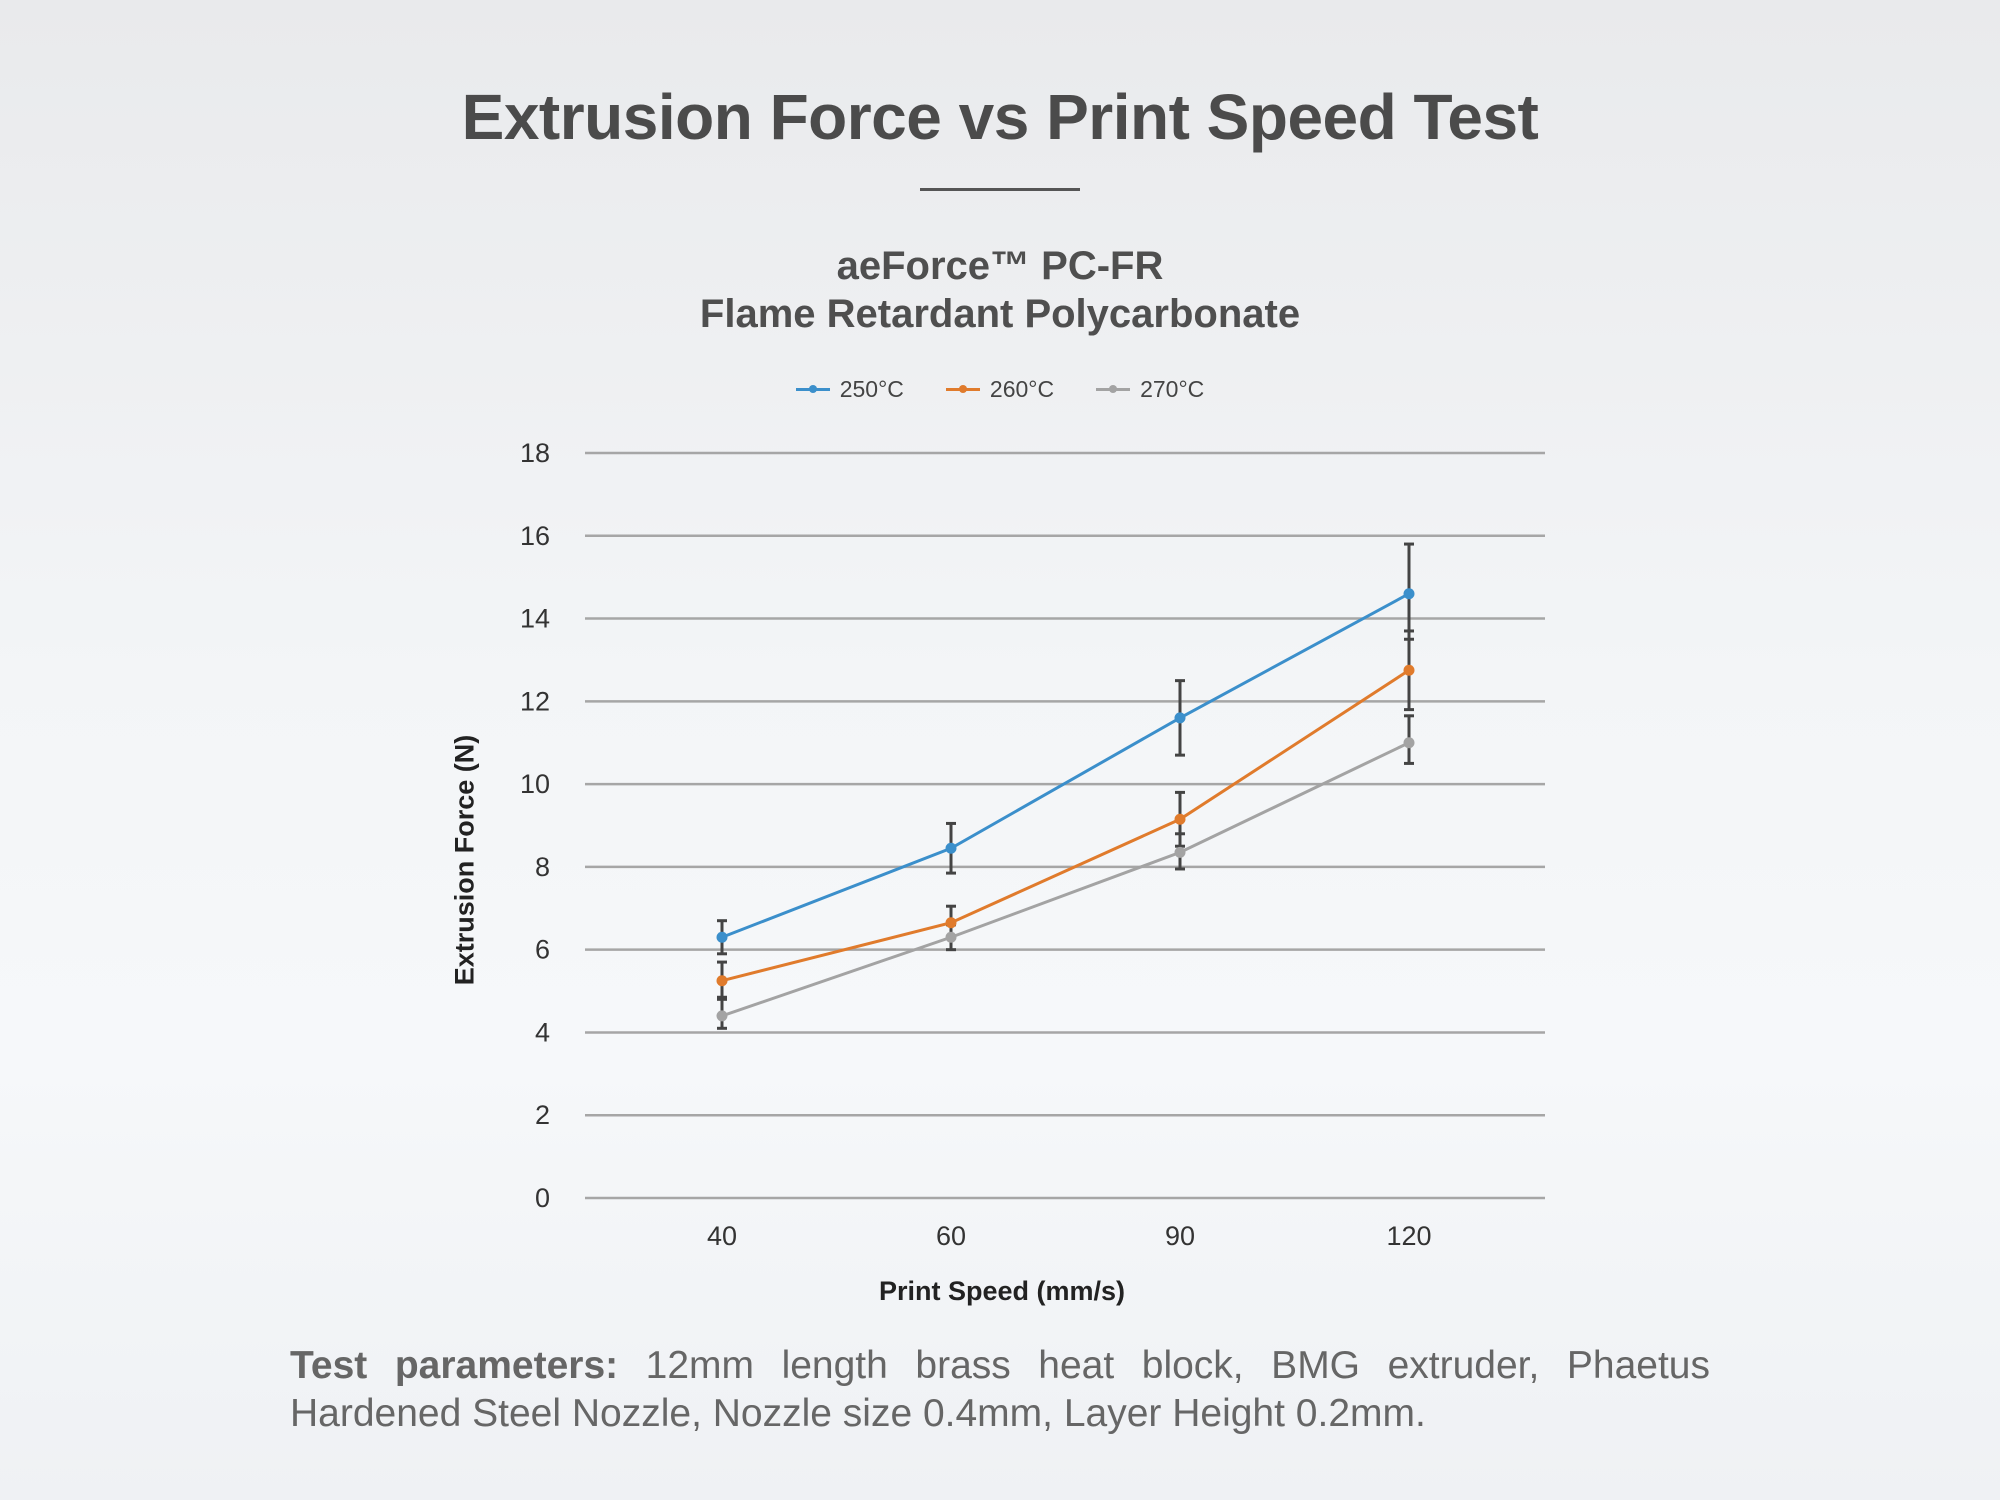 This screenshot has height=1500, width=2000. What do you see at coordinates (542, 1115) in the screenshot?
I see `y-tick-label: 2` at bounding box center [542, 1115].